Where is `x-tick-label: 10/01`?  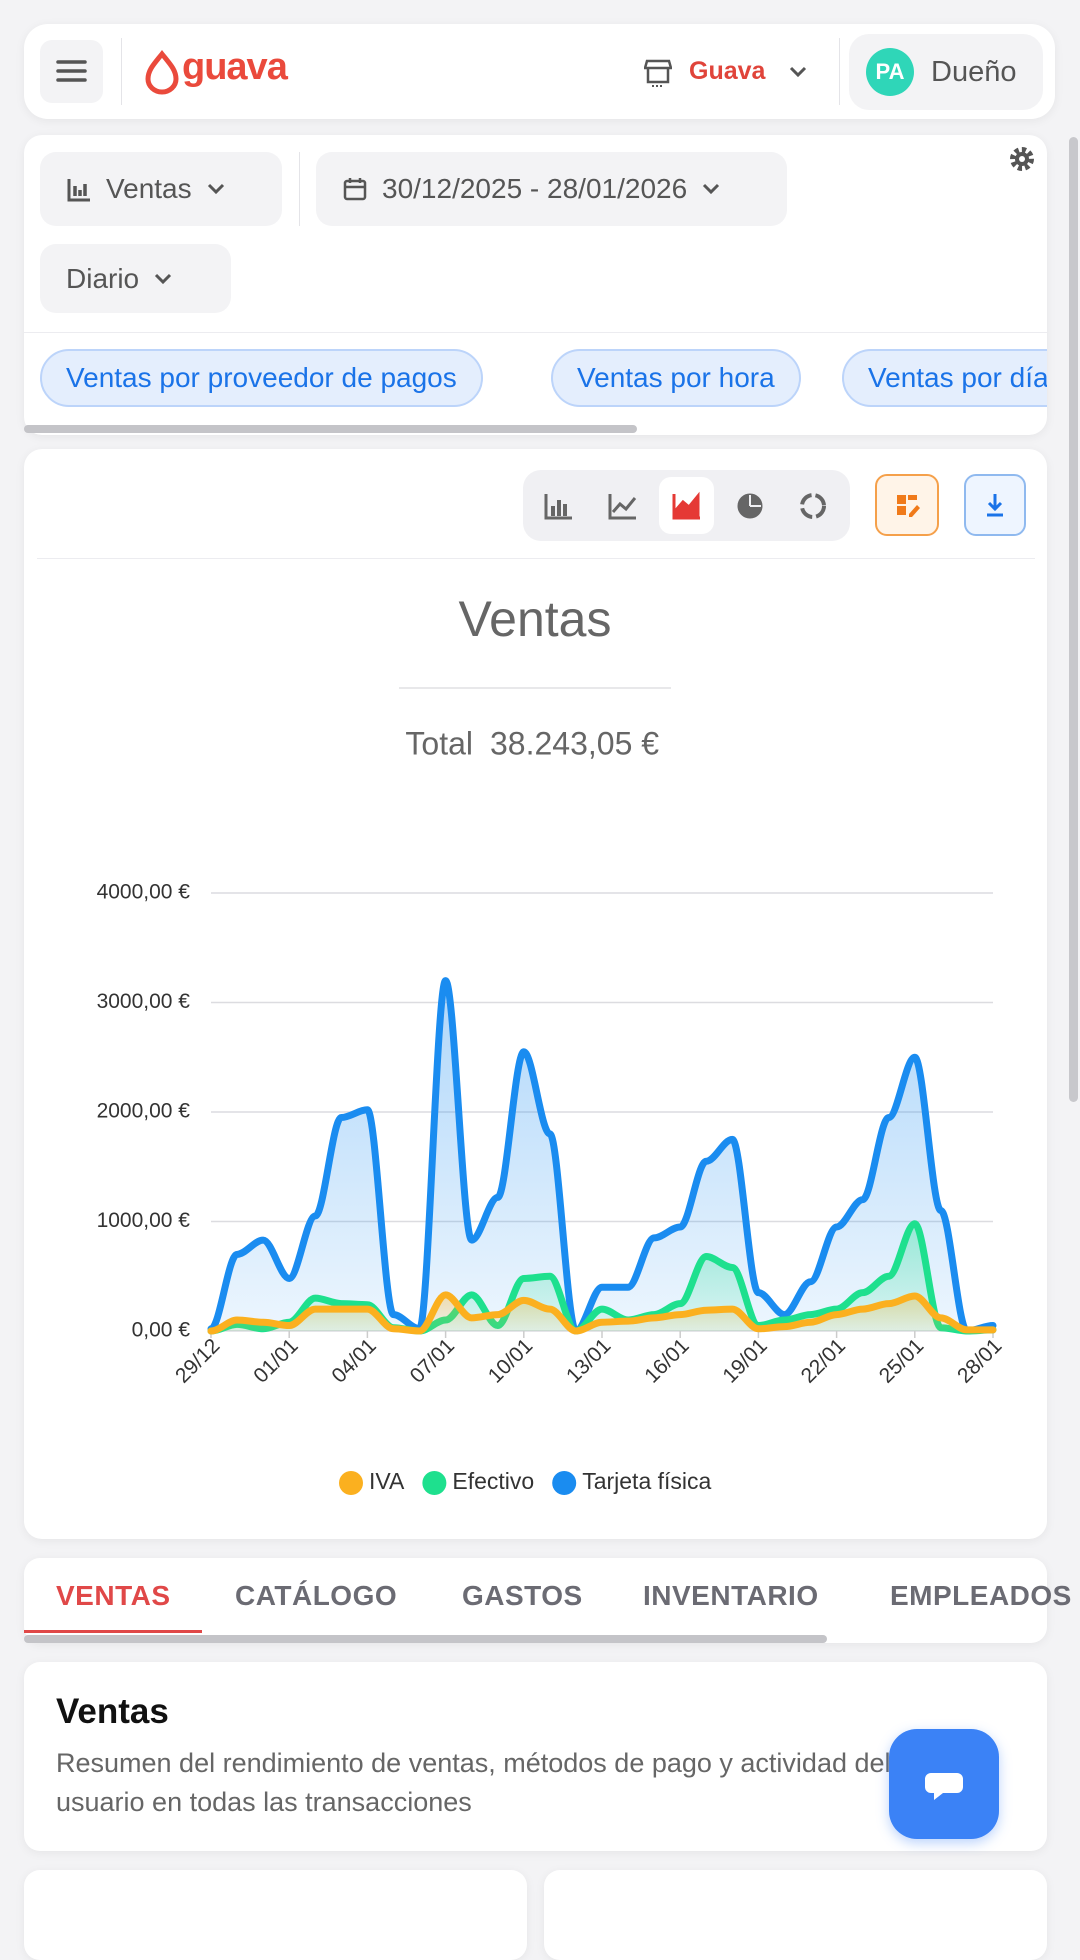 x-tick-label: 10/01 is located at coordinates (510, 1360).